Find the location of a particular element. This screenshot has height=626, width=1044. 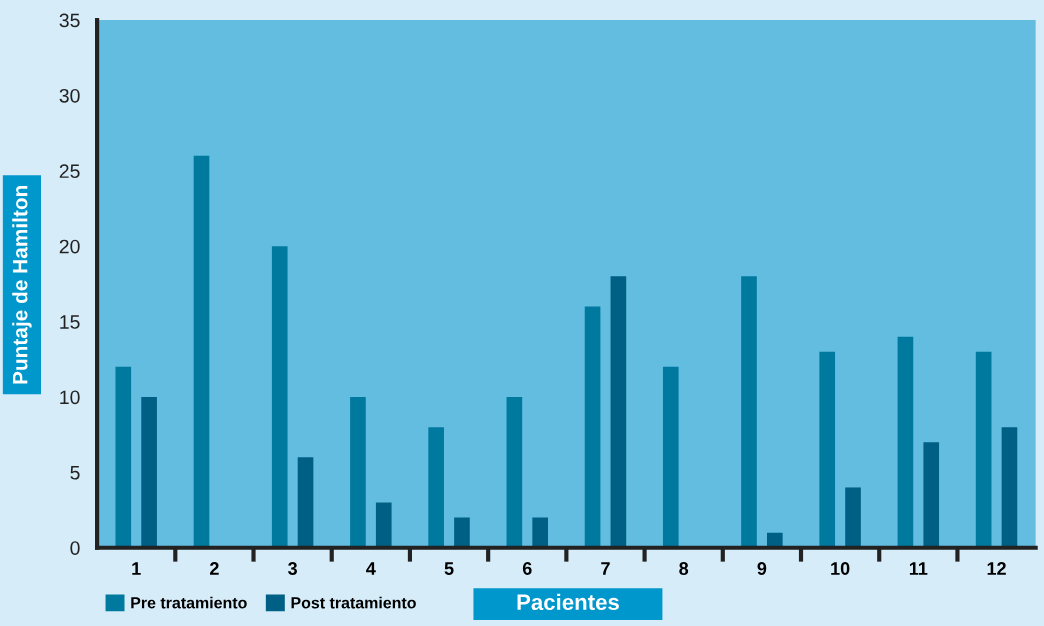

x-tick-label: 9 is located at coordinates (762, 568).